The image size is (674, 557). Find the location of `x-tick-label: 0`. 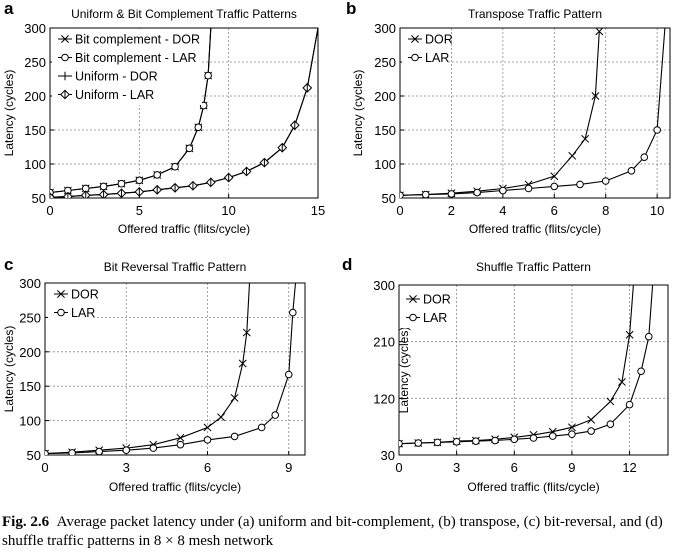

x-tick-label: 0 is located at coordinates (399, 210).